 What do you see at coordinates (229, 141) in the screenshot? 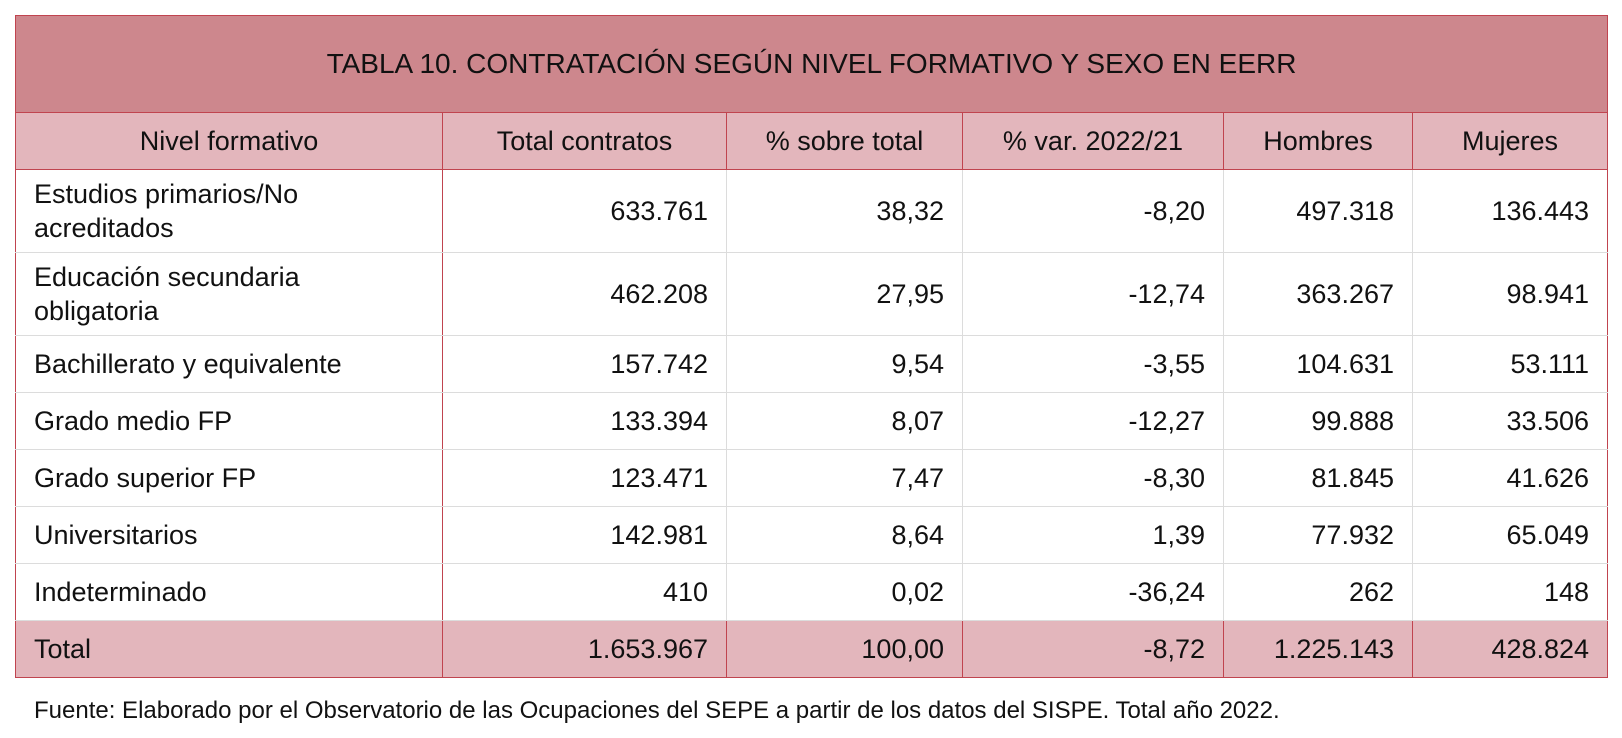
I see `column-header: Nivel formativo` at bounding box center [229, 141].